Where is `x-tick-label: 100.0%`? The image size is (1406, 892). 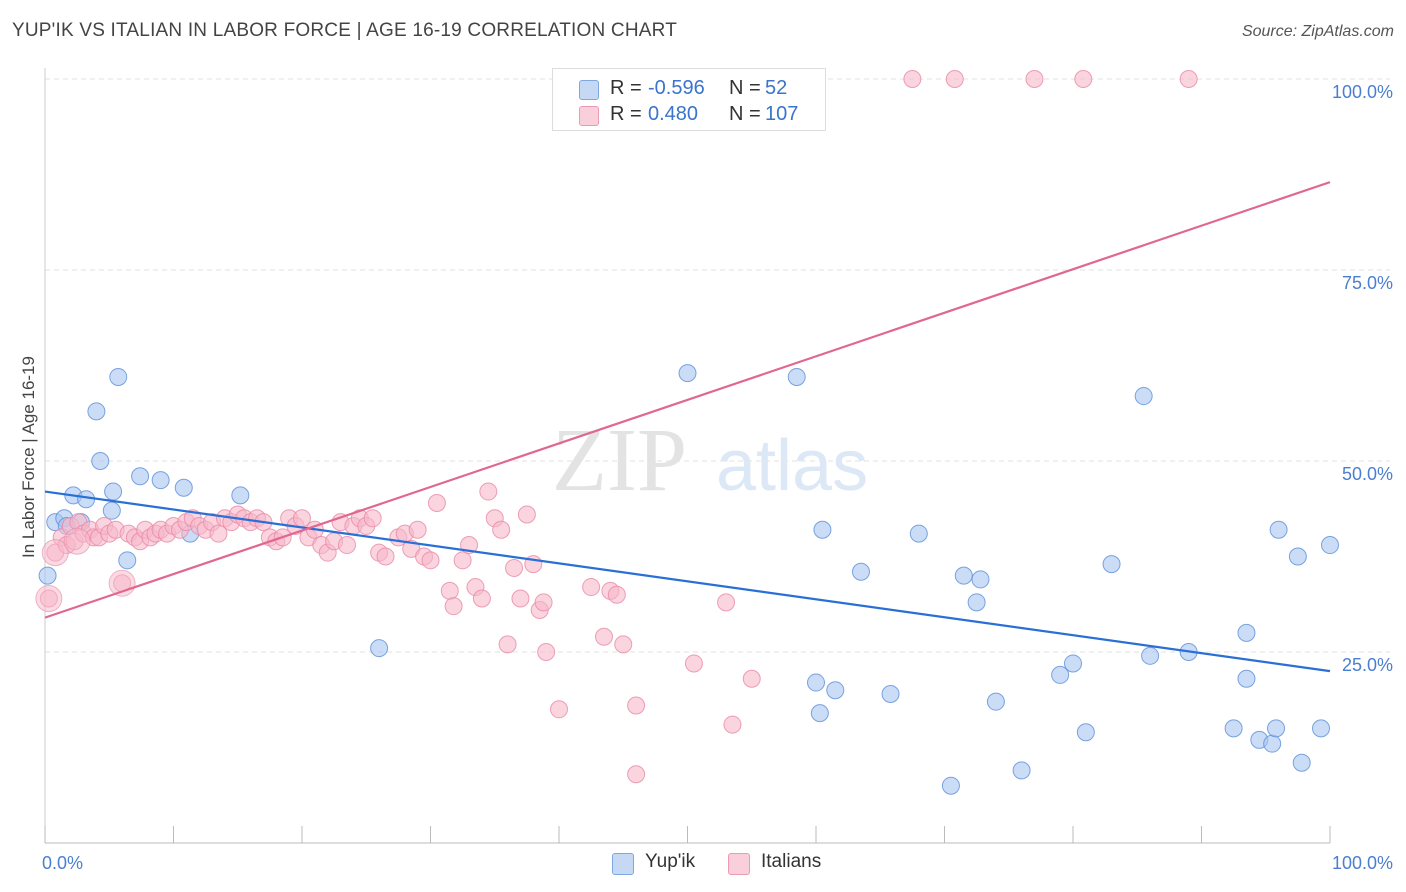 x-tick-label: 100.0% is located at coordinates (1362, 863).